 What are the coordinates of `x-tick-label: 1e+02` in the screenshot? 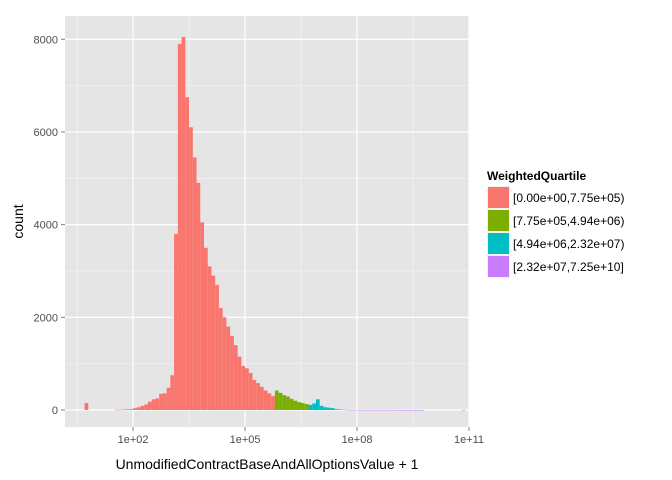 It's located at (133, 440).